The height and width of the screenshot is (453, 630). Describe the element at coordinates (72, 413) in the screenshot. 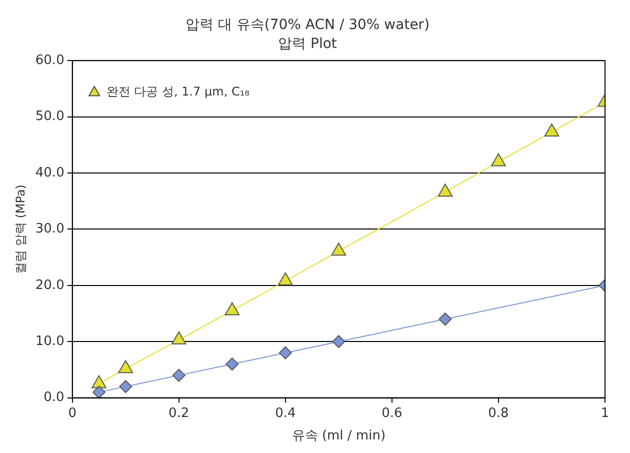

I see `x-tick-label: 0` at that location.